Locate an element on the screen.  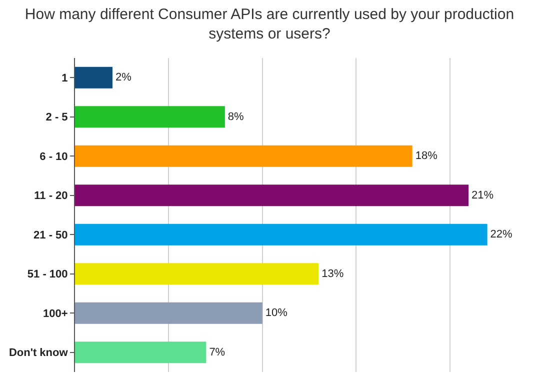
y-tick-label: 11 - 20 is located at coordinates (51, 196).